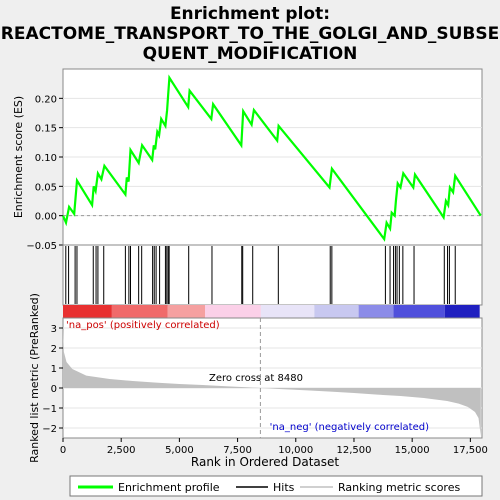 The image size is (500, 500). Describe the element at coordinates (169, 487) in the screenshot. I see `legend-enrichment-label: Enrichment profile` at that location.